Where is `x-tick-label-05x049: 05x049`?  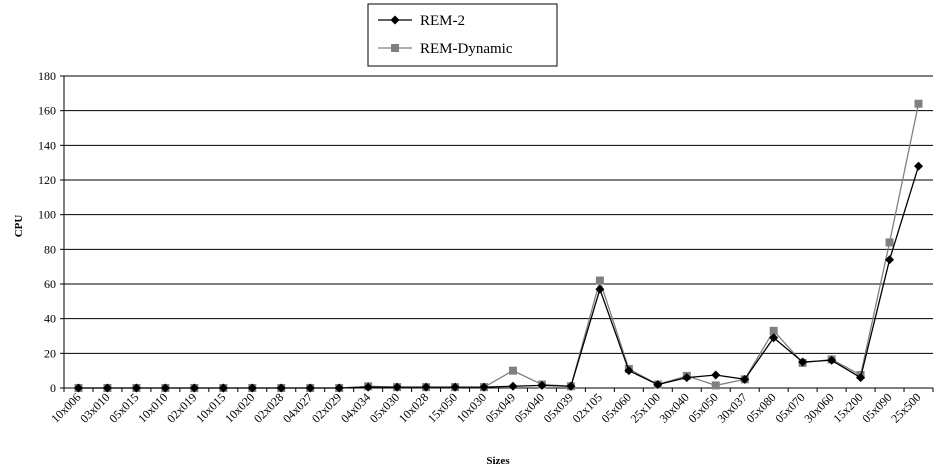
x-tick-label-05x049: 05x049 is located at coordinates (500, 407).